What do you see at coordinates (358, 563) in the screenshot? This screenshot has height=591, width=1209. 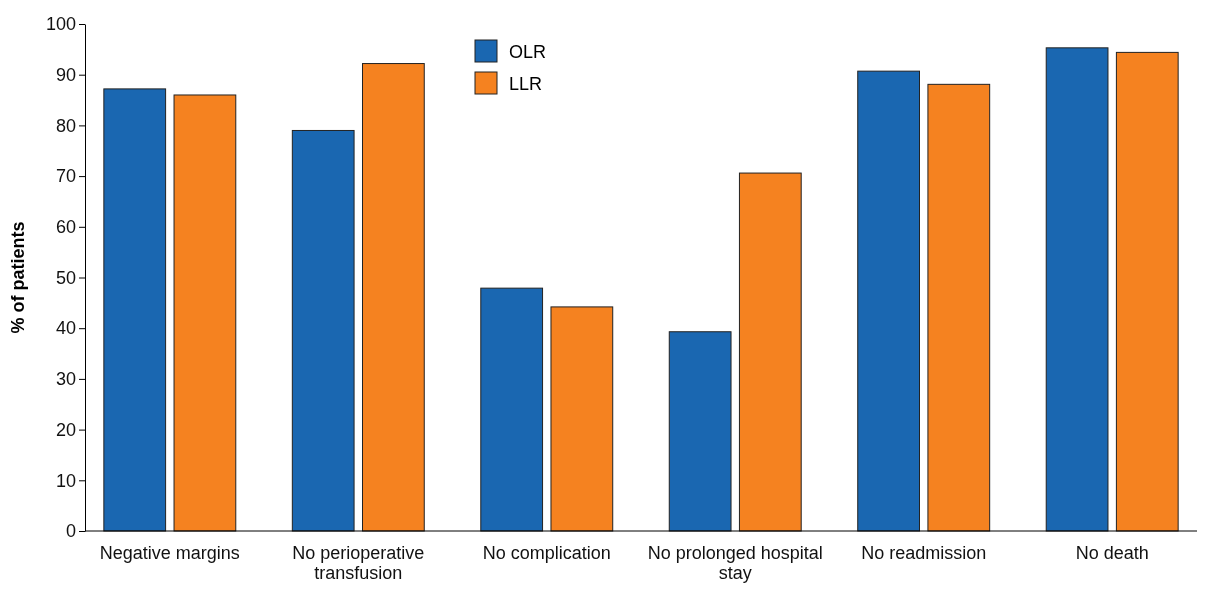 I see `x-tick-label: No perioperative transfusion` at bounding box center [358, 563].